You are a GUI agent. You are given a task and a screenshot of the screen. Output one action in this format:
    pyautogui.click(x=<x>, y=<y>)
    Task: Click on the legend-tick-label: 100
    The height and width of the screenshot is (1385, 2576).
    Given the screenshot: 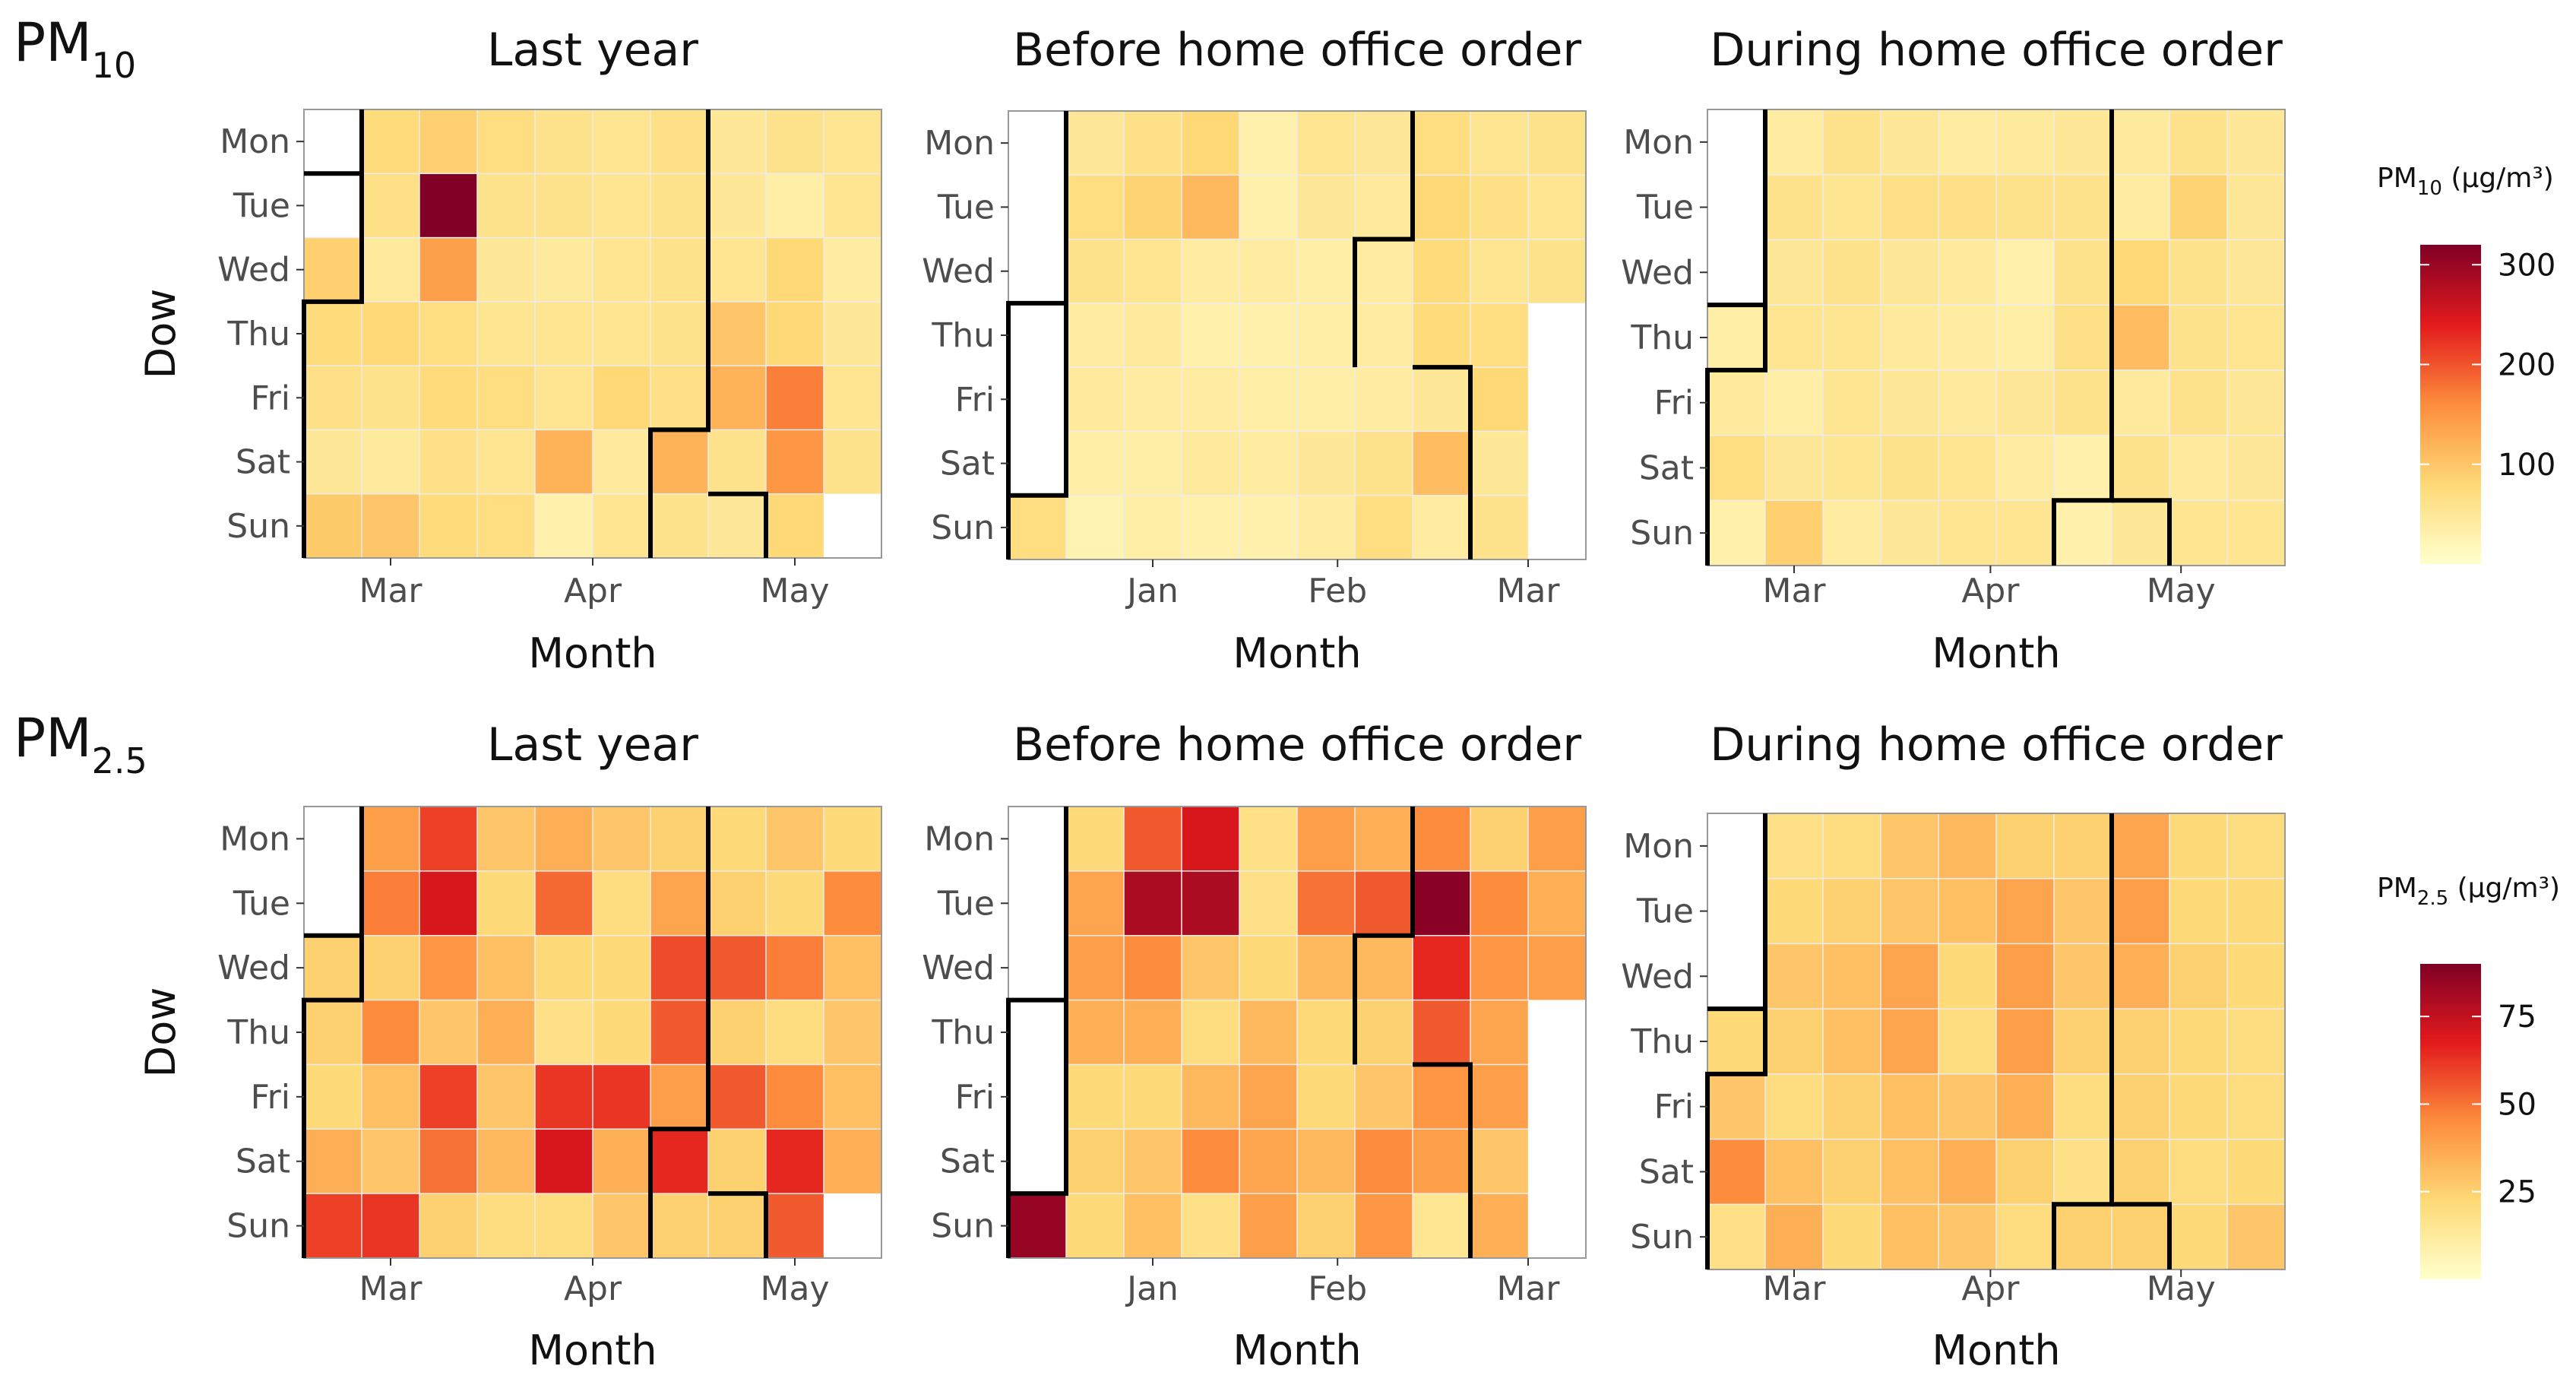 What is the action you would take?
    pyautogui.click(x=2526, y=465)
    